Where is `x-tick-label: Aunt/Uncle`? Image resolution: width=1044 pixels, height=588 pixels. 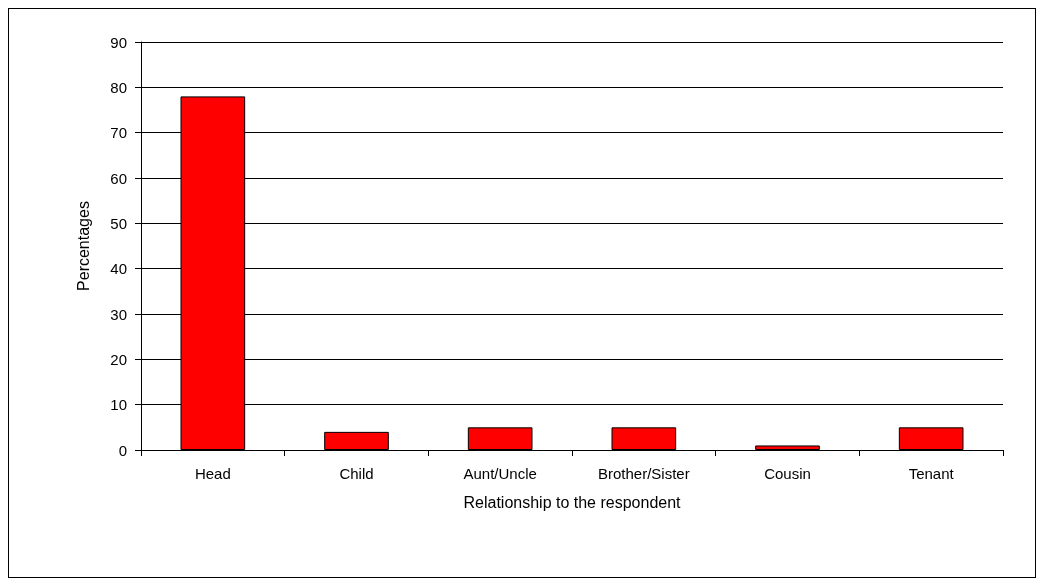
x-tick-label: Aunt/Uncle is located at coordinates (500, 473).